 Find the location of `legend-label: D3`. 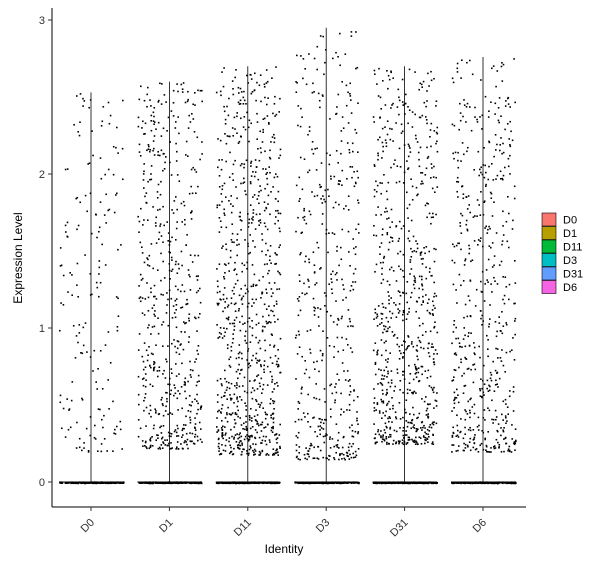

legend-label: D3 is located at coordinates (570, 261).